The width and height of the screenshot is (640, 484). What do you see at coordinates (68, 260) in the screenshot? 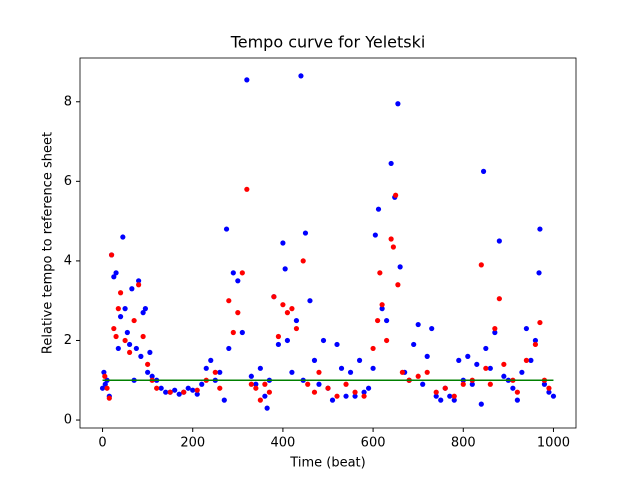
I see `y-tick-label: 4` at bounding box center [68, 260].